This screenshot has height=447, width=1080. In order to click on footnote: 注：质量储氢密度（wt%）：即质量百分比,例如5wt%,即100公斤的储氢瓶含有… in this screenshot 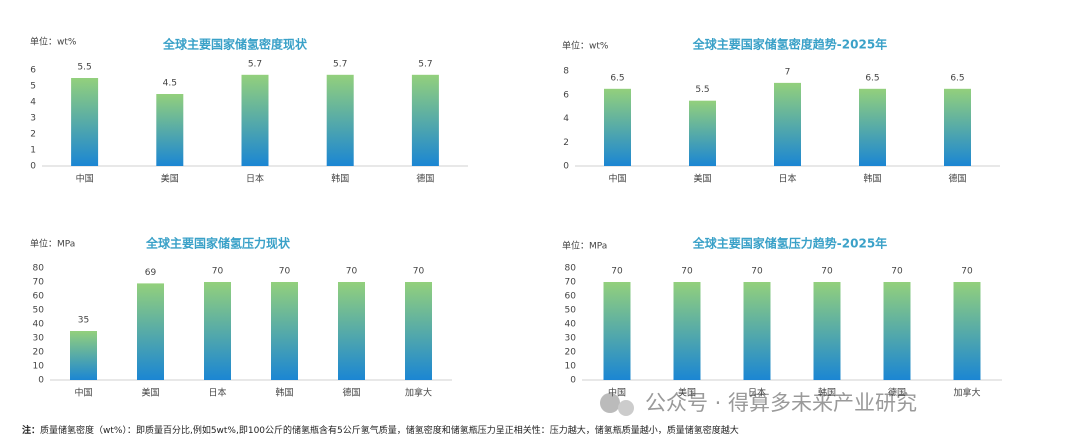, I will do `click(380, 430)`.